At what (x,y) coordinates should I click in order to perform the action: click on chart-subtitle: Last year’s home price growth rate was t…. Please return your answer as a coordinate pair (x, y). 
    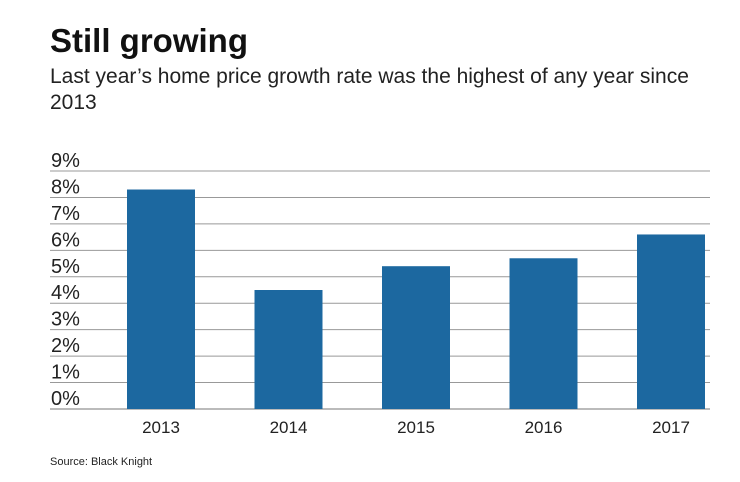
    Looking at the image, I should click on (369, 89).